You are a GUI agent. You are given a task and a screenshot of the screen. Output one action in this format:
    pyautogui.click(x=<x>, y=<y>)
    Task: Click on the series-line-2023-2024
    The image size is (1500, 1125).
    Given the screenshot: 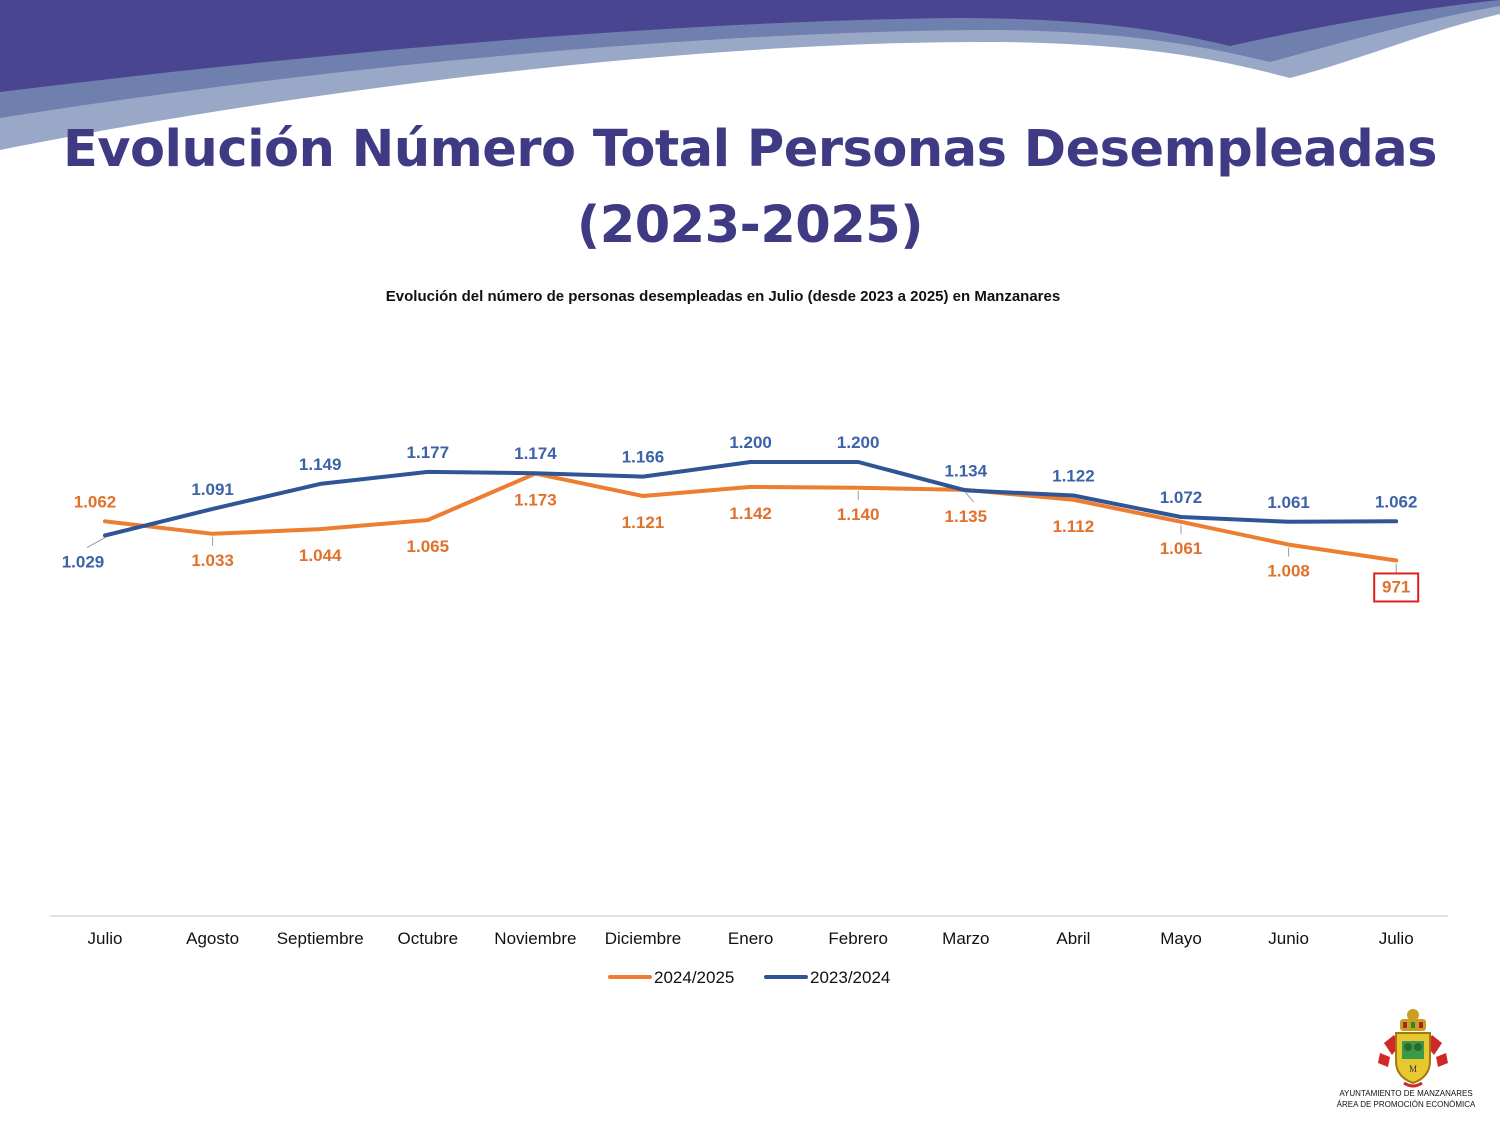 What is the action you would take?
    pyautogui.click(x=751, y=499)
    